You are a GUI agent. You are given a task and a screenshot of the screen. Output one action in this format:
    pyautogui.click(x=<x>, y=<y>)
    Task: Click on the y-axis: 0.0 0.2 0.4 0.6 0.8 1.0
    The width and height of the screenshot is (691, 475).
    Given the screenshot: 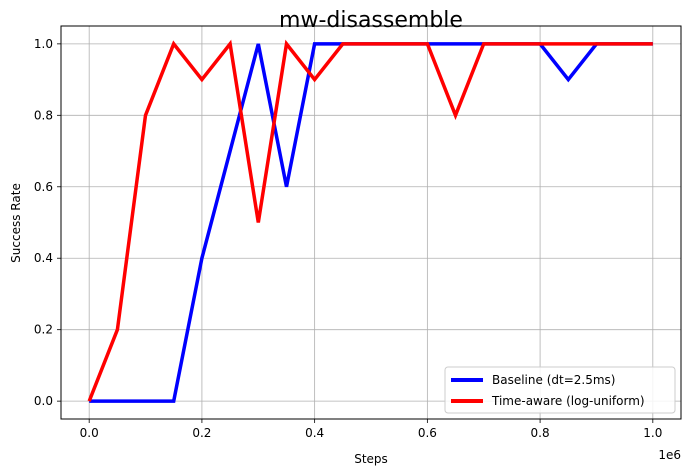 What is the action you would take?
    pyautogui.click(x=47, y=222)
    